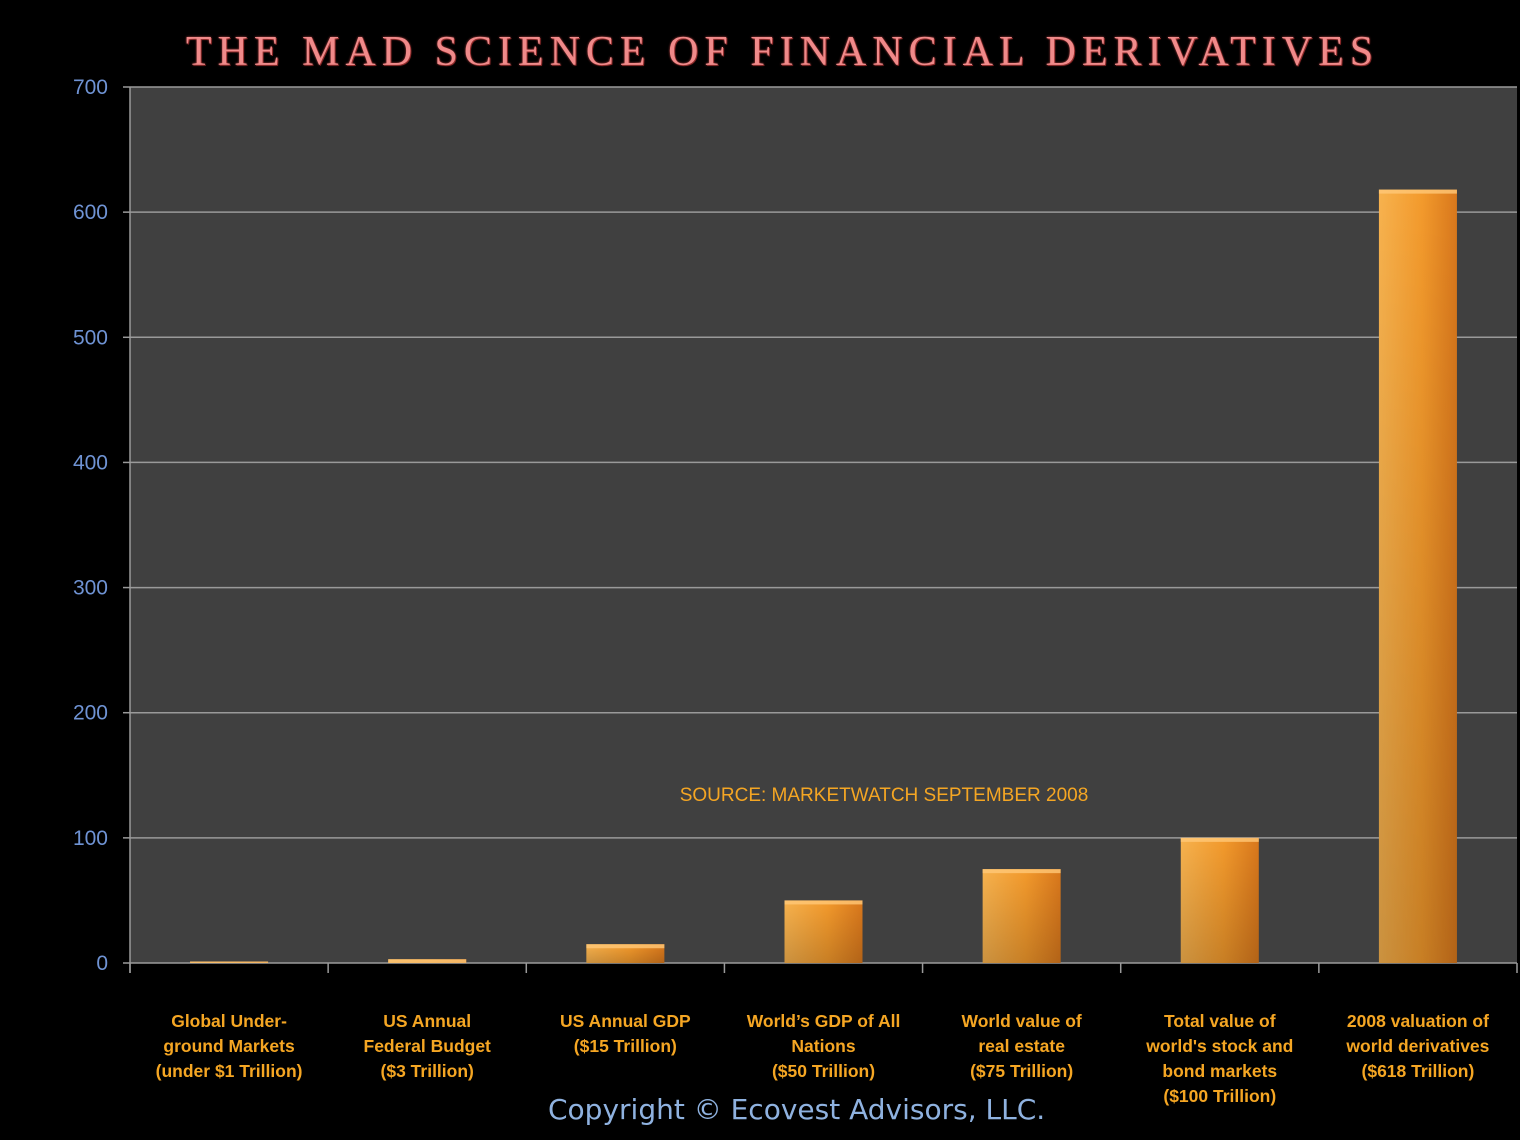  What do you see at coordinates (90, 588) in the screenshot?
I see `y-tick-label: 300` at bounding box center [90, 588].